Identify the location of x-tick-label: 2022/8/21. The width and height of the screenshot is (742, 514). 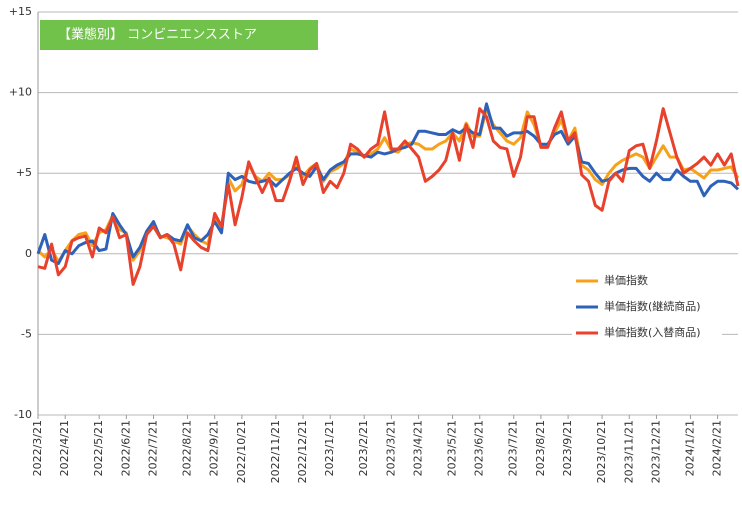
(187, 448).